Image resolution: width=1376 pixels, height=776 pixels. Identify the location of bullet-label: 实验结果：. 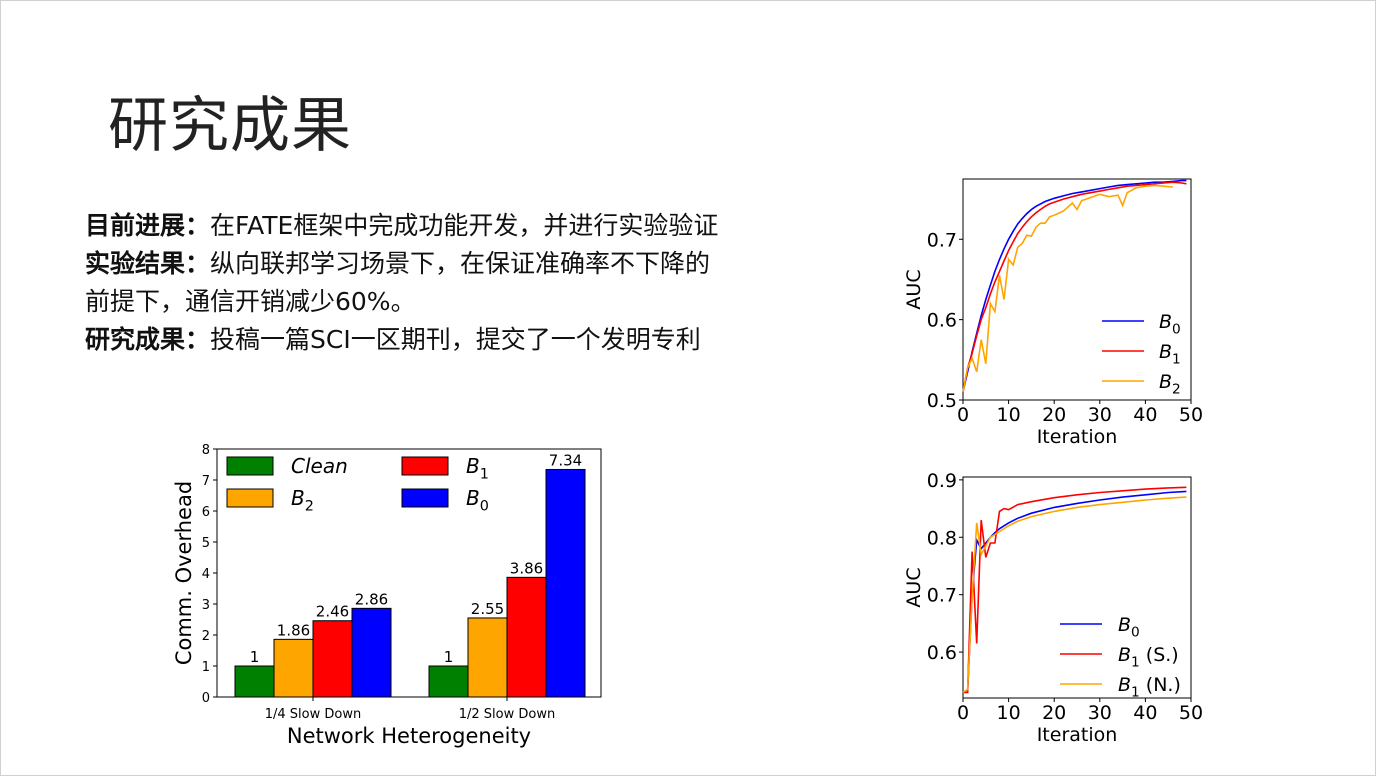
(148, 263).